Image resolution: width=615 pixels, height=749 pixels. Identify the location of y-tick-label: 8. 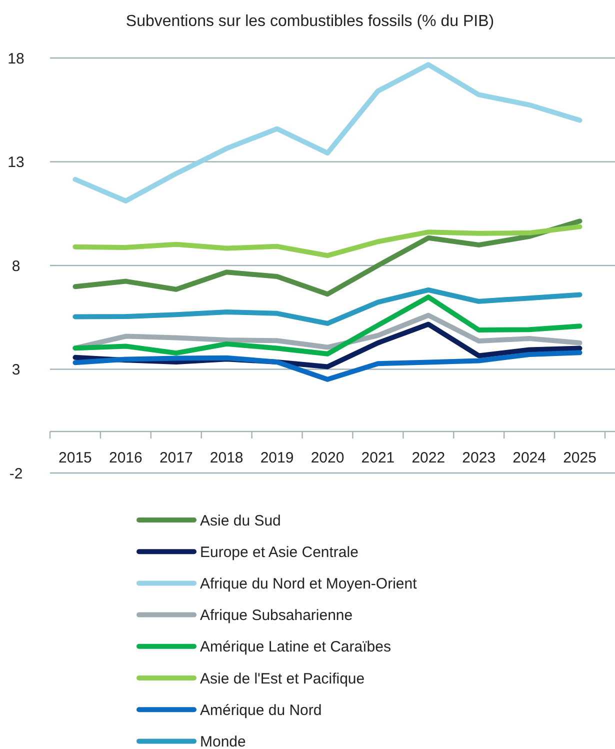
(16, 266).